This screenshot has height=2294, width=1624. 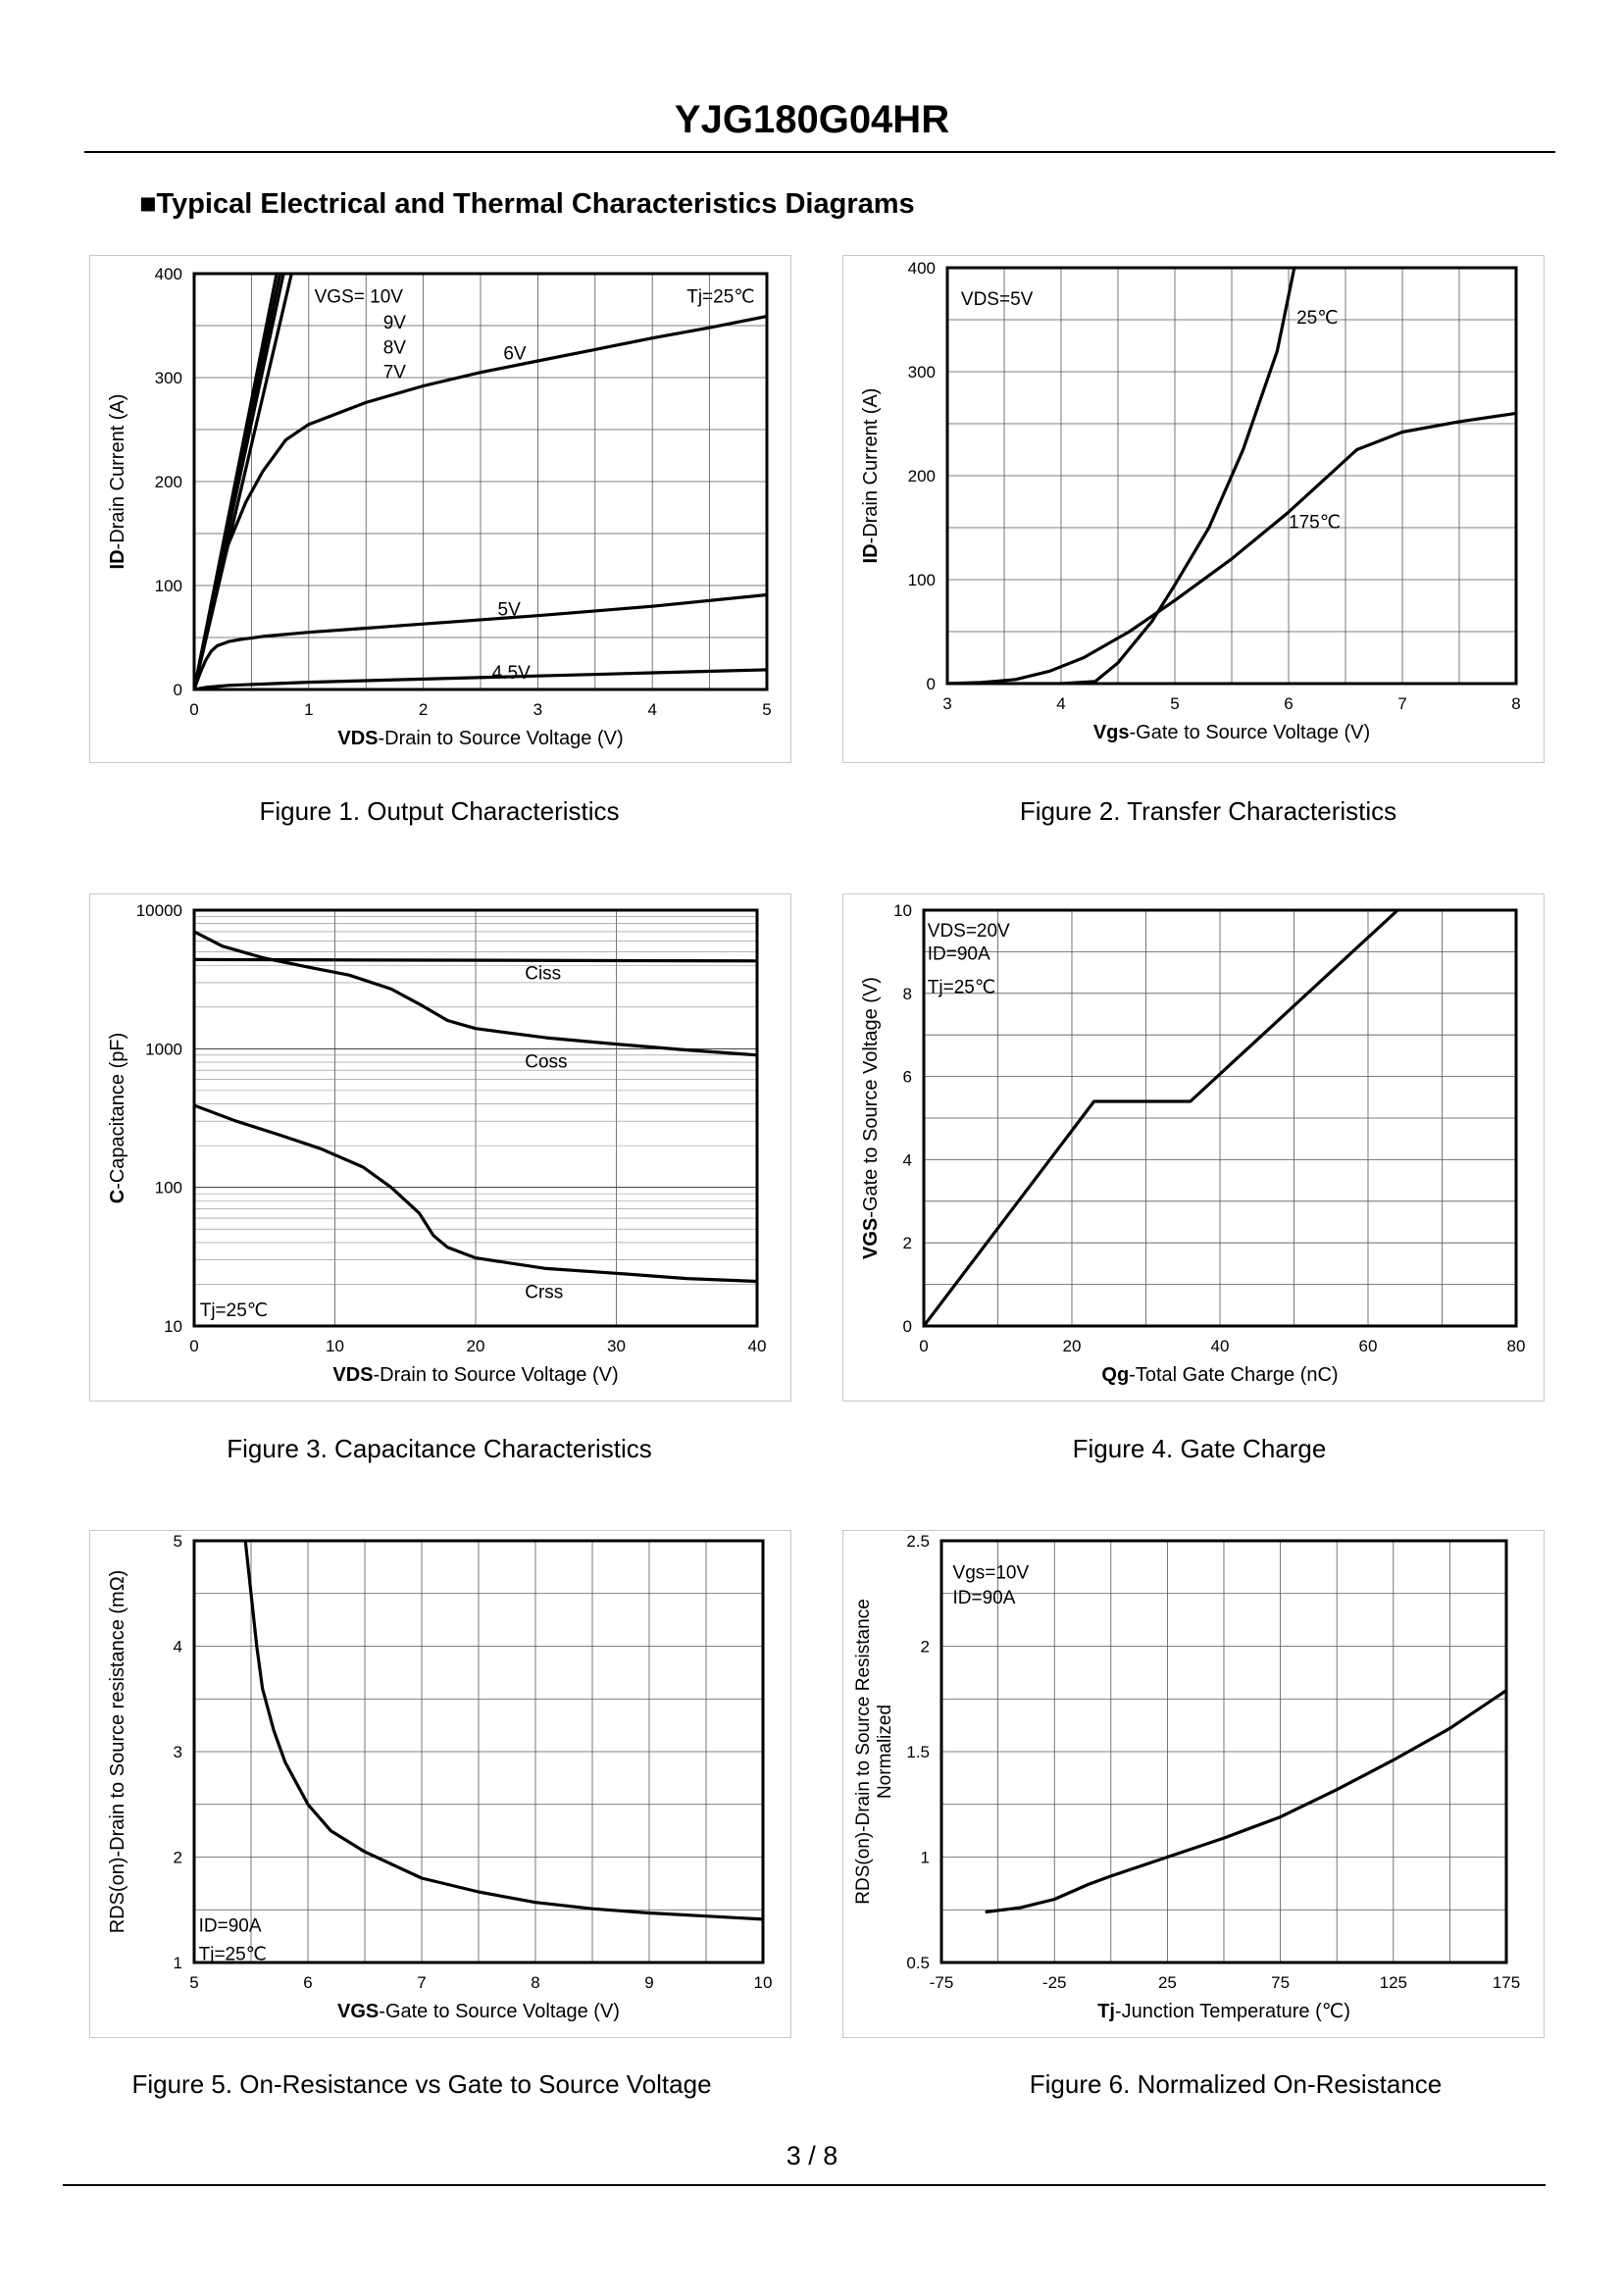 I want to click on x-axis-title-text: -Drain to Source Voltage (V), so click(x=496, y=1375).